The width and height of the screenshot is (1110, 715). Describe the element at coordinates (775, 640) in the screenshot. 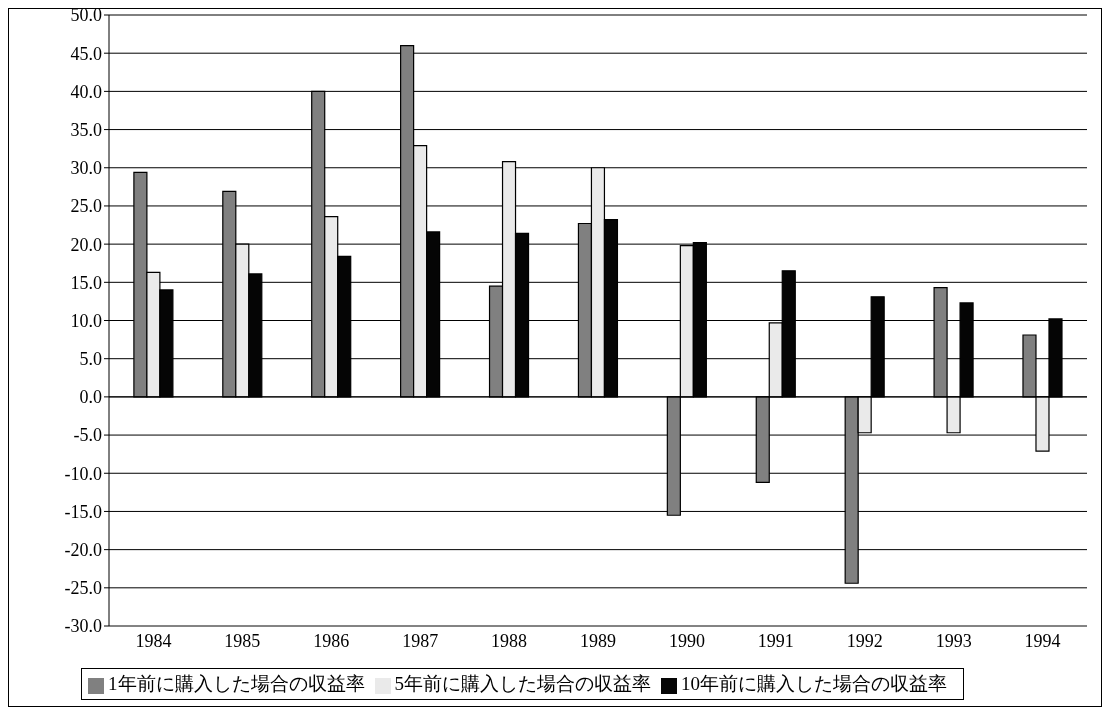

I see `x-tick-label: 1991` at that location.